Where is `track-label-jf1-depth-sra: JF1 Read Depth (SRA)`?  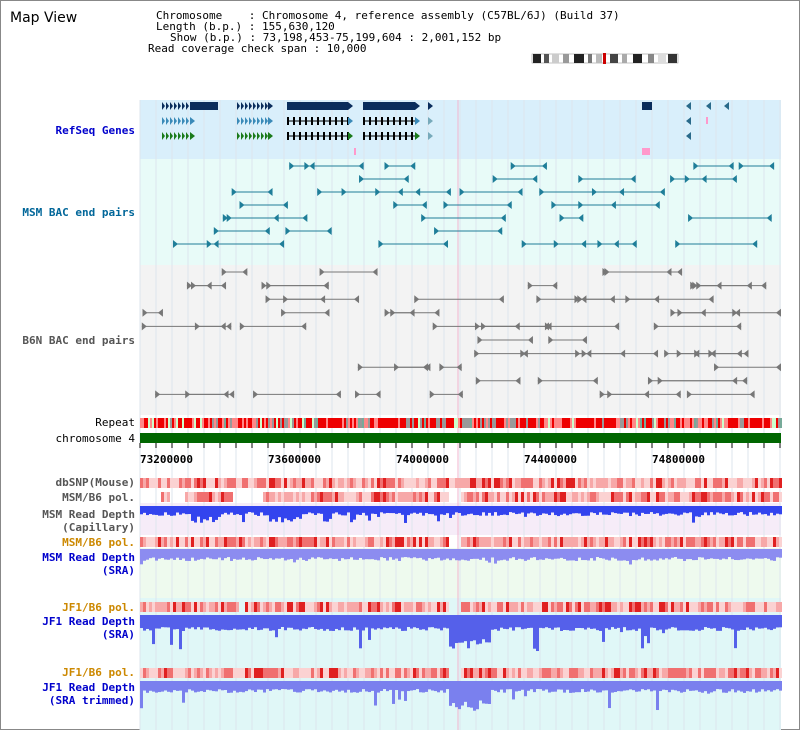
track-label-jf1-depth-sra: JF1 Read Depth (SRA) is located at coordinates (70, 628).